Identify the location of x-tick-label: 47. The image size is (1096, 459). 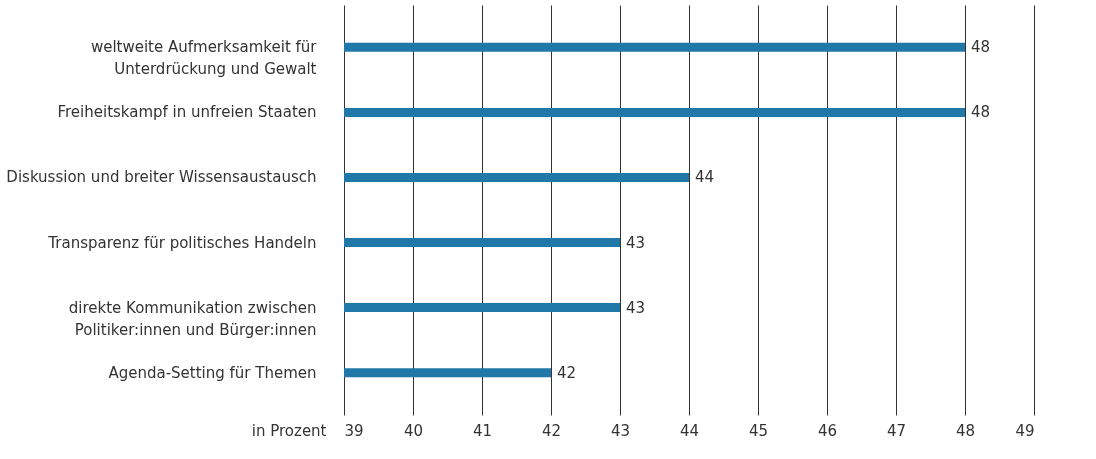
(896, 430).